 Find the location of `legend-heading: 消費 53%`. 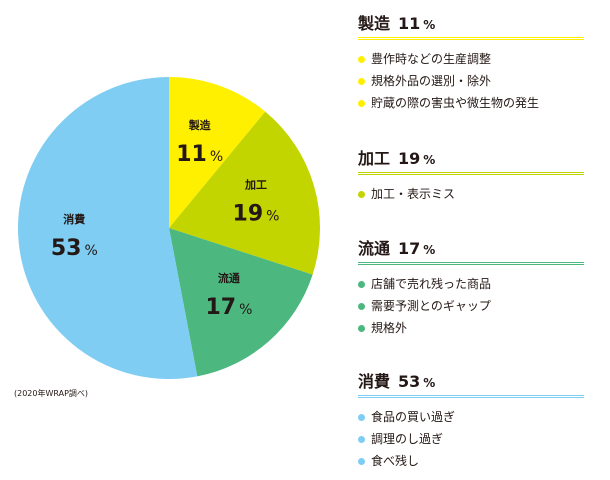

legend-heading: 消費 53% is located at coordinates (471, 383).